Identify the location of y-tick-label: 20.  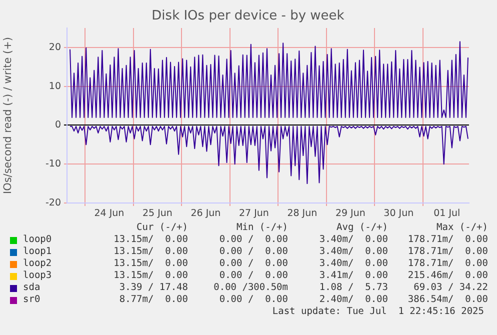
(54, 47).